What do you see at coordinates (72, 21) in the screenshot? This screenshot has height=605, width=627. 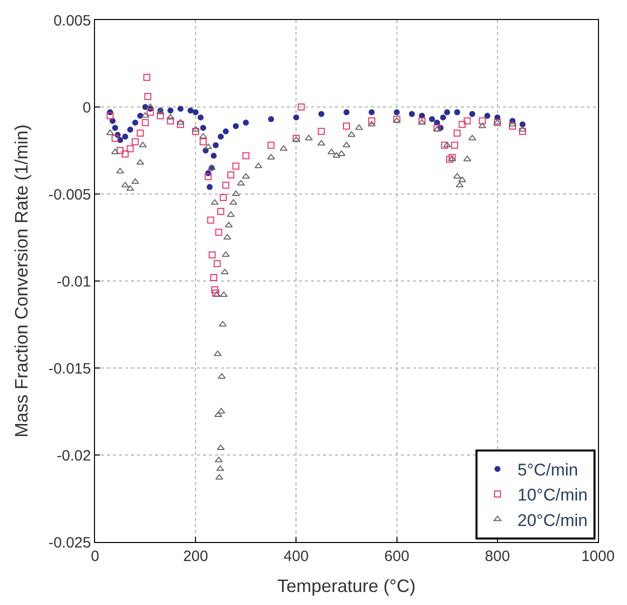 I see `y-tick-label: 0.005` at bounding box center [72, 21].